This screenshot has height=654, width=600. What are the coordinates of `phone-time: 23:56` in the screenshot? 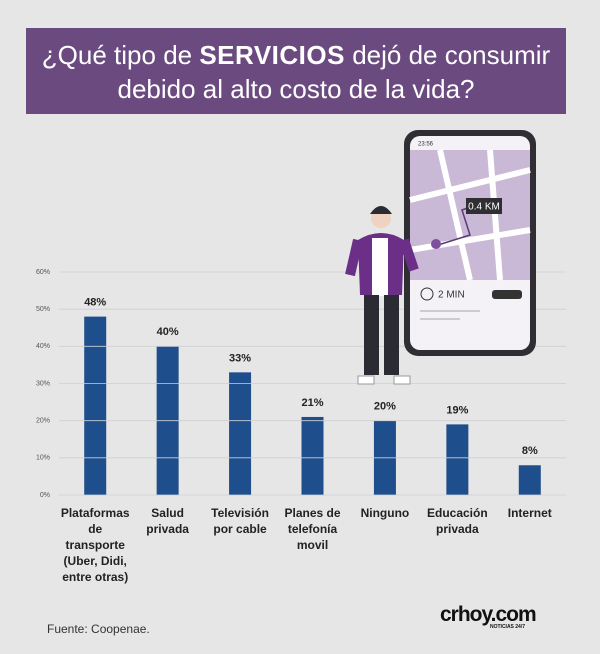 It's located at (426, 145).